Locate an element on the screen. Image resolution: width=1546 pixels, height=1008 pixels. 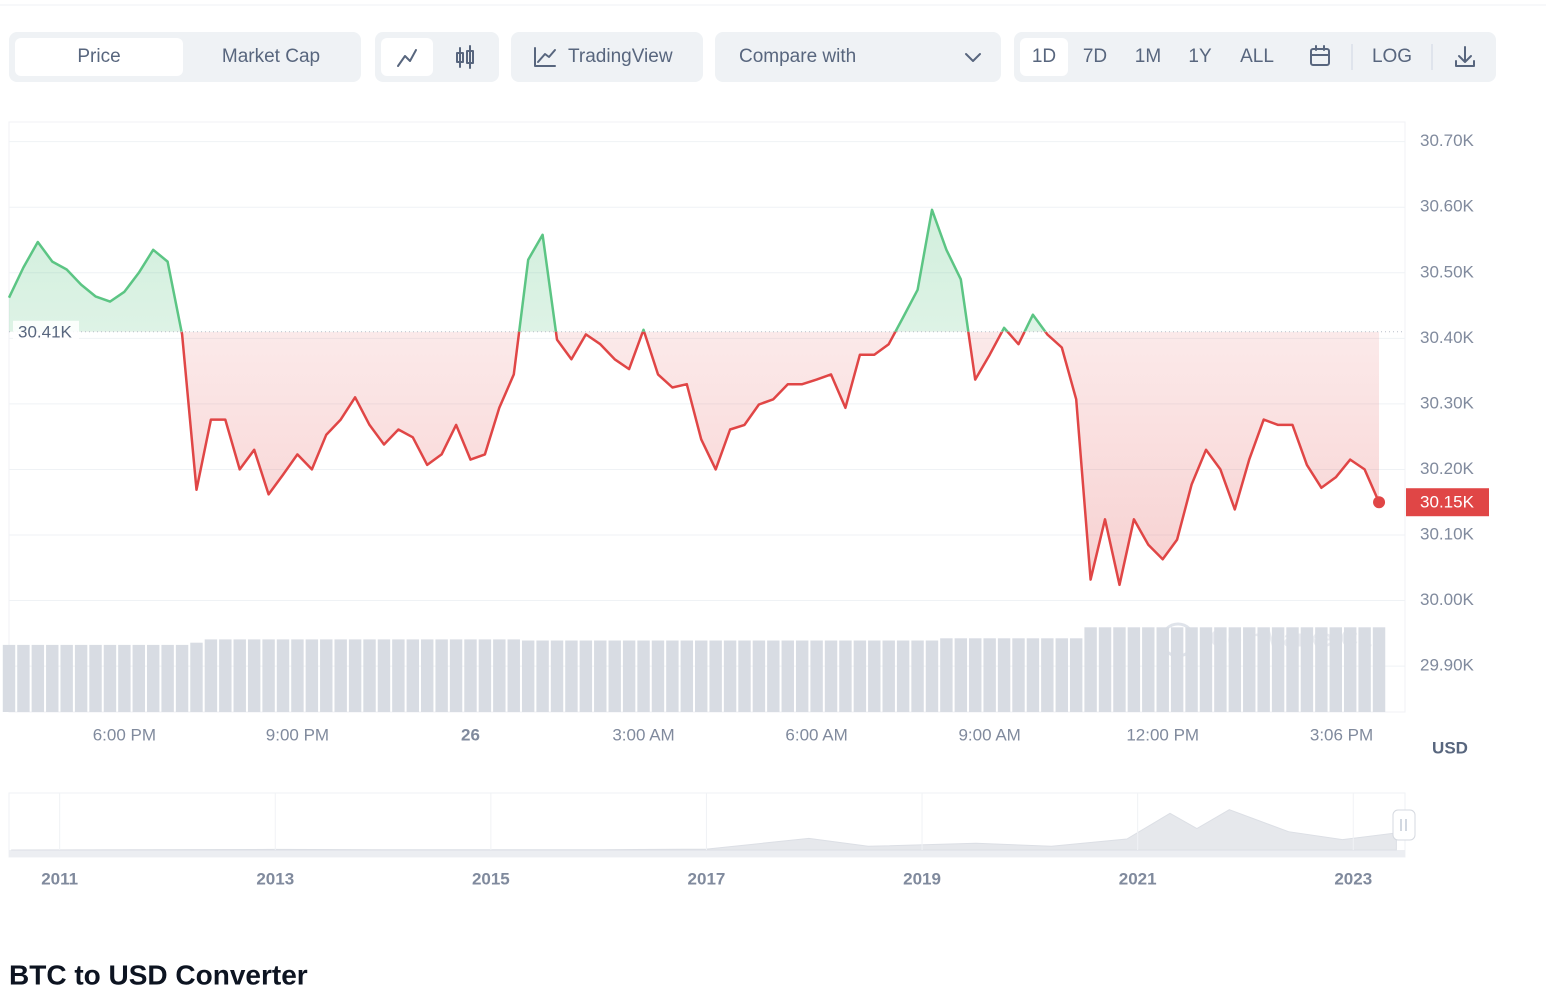
range: 7D is located at coordinates (1095, 56).